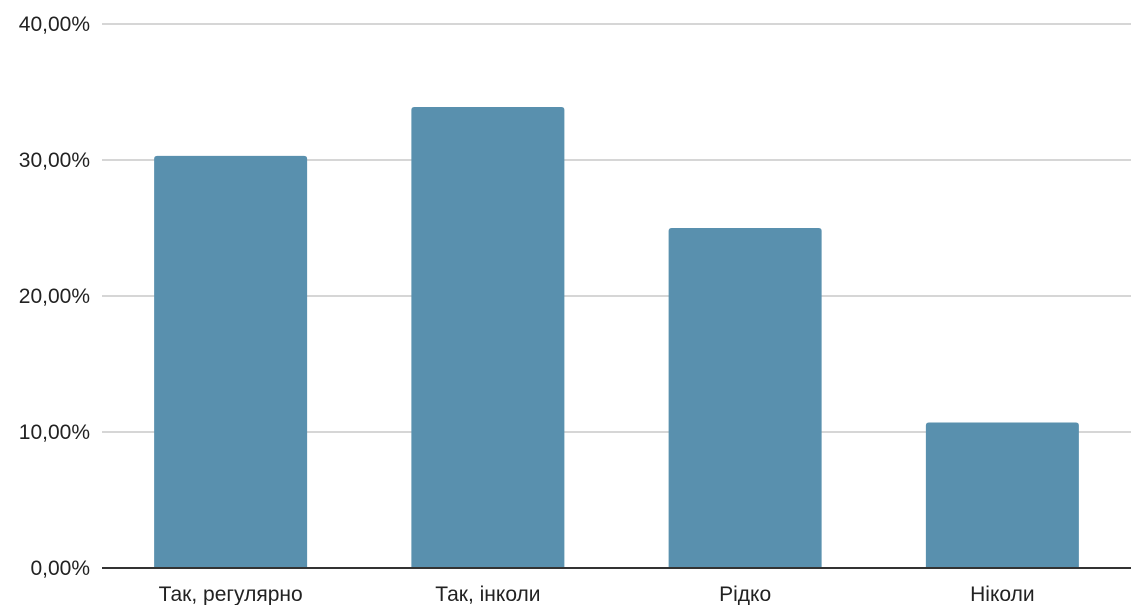 This screenshot has width=1131, height=605. I want to click on y-tick-label: 0,00%, so click(60, 568).